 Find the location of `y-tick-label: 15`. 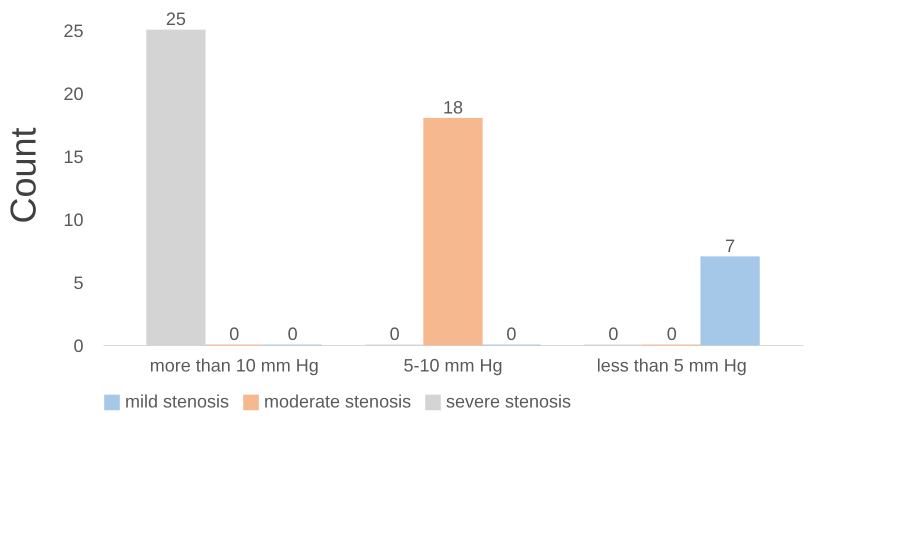

y-tick-label: 15 is located at coordinates (73, 157).